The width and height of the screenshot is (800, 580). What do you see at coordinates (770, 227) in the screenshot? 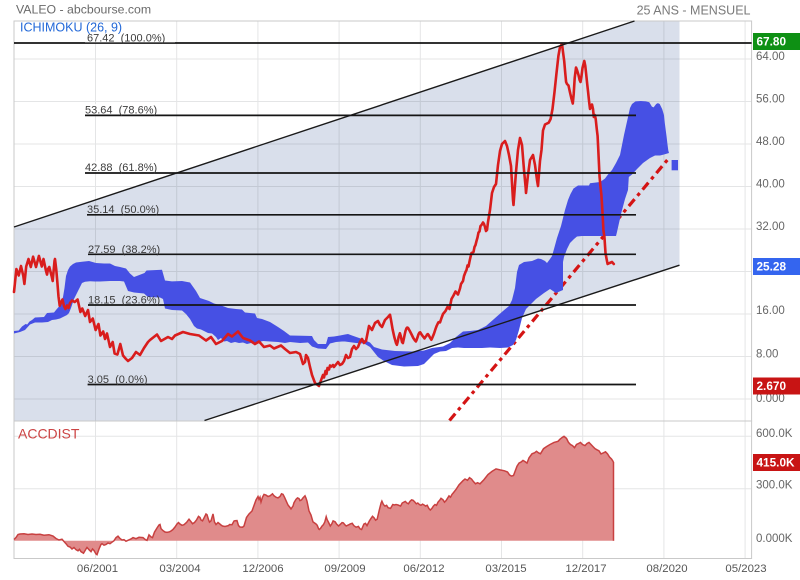
I see `svg-text: 32.00` at bounding box center [770, 227].